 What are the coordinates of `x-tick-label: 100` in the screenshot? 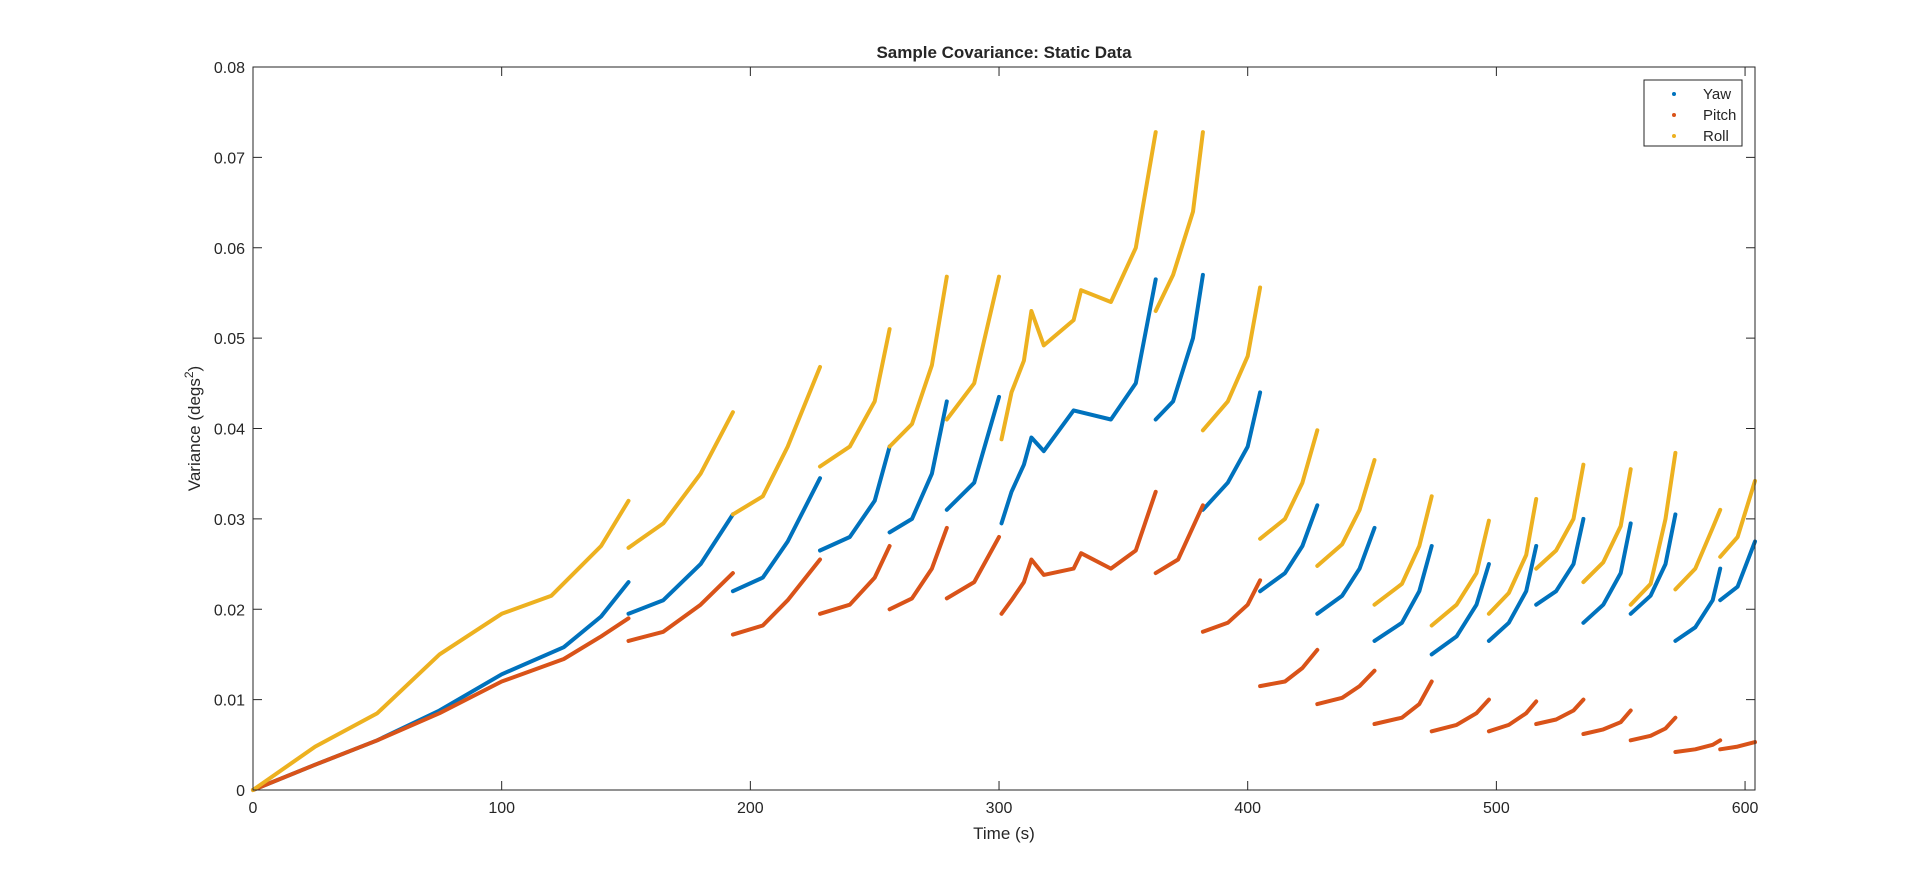 It's located at (501, 808).